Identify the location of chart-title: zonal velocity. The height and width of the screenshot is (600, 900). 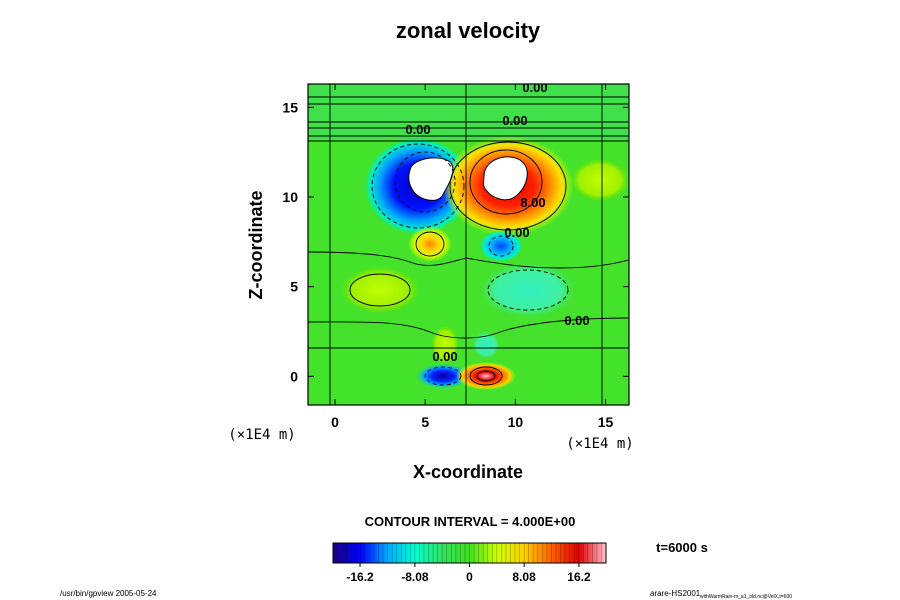
(468, 30).